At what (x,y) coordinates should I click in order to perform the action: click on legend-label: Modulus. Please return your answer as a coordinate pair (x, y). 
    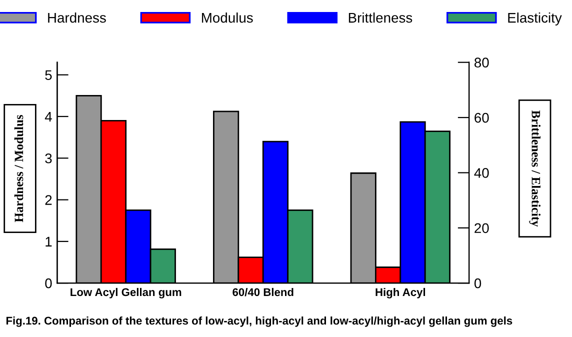
    Looking at the image, I should click on (227, 17).